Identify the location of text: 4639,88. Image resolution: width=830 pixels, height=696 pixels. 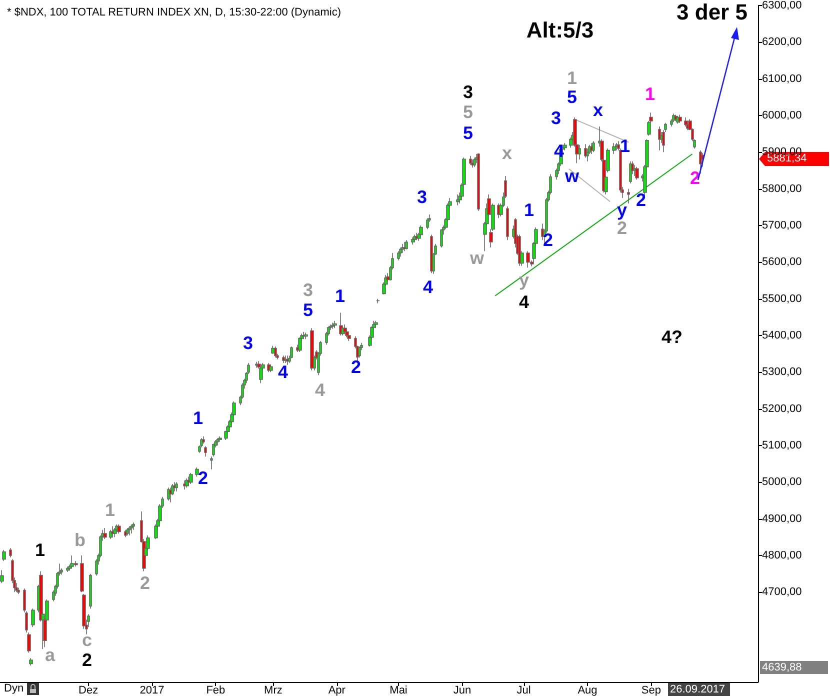
(782, 668).